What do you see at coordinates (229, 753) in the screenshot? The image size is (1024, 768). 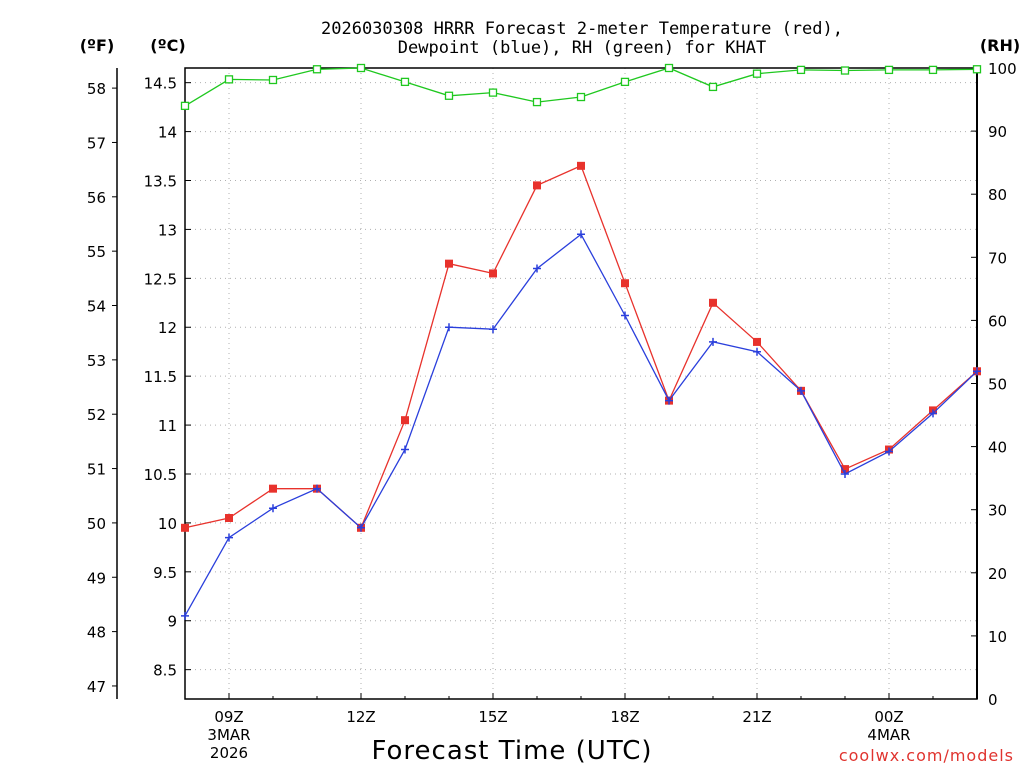 I see `x-tick-year-label: 2026` at bounding box center [229, 753].